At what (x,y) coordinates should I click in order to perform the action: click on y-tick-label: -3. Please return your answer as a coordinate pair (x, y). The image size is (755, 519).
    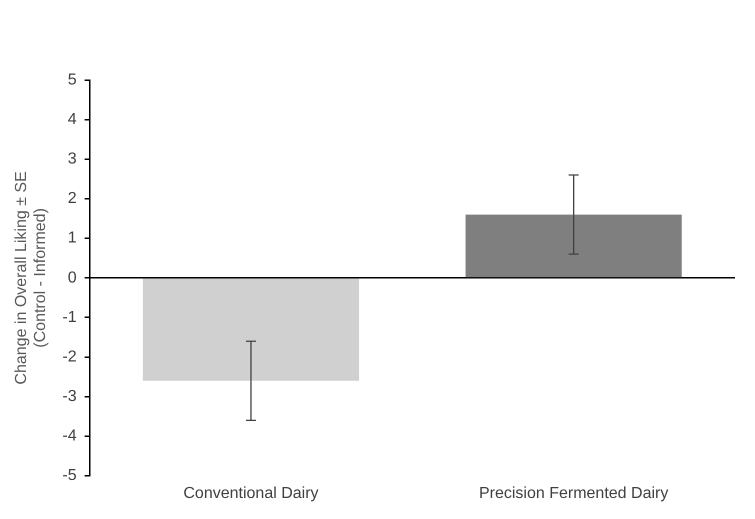
    Looking at the image, I should click on (69, 397).